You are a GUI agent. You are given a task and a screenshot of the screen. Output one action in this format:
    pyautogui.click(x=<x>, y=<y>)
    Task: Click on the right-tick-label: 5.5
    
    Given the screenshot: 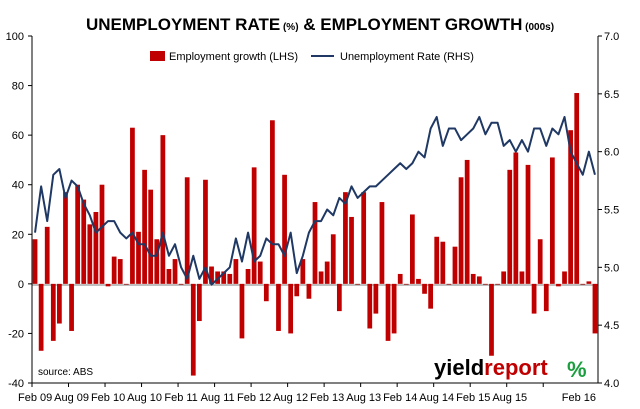 What is the action you would take?
    pyautogui.click(x=611, y=211)
    